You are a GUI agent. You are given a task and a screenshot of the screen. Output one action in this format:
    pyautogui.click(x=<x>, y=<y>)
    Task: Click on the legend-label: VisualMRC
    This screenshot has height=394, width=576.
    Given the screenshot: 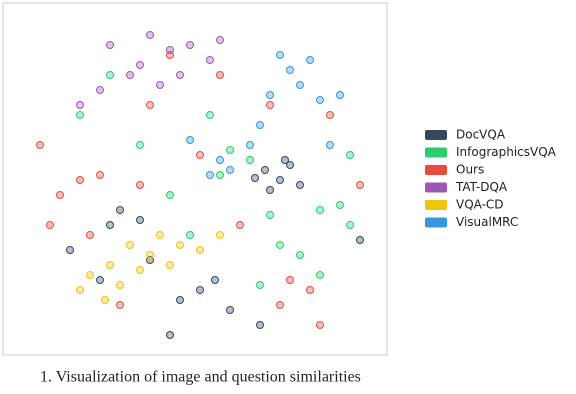 What is the action you would take?
    pyautogui.click(x=487, y=222)
    